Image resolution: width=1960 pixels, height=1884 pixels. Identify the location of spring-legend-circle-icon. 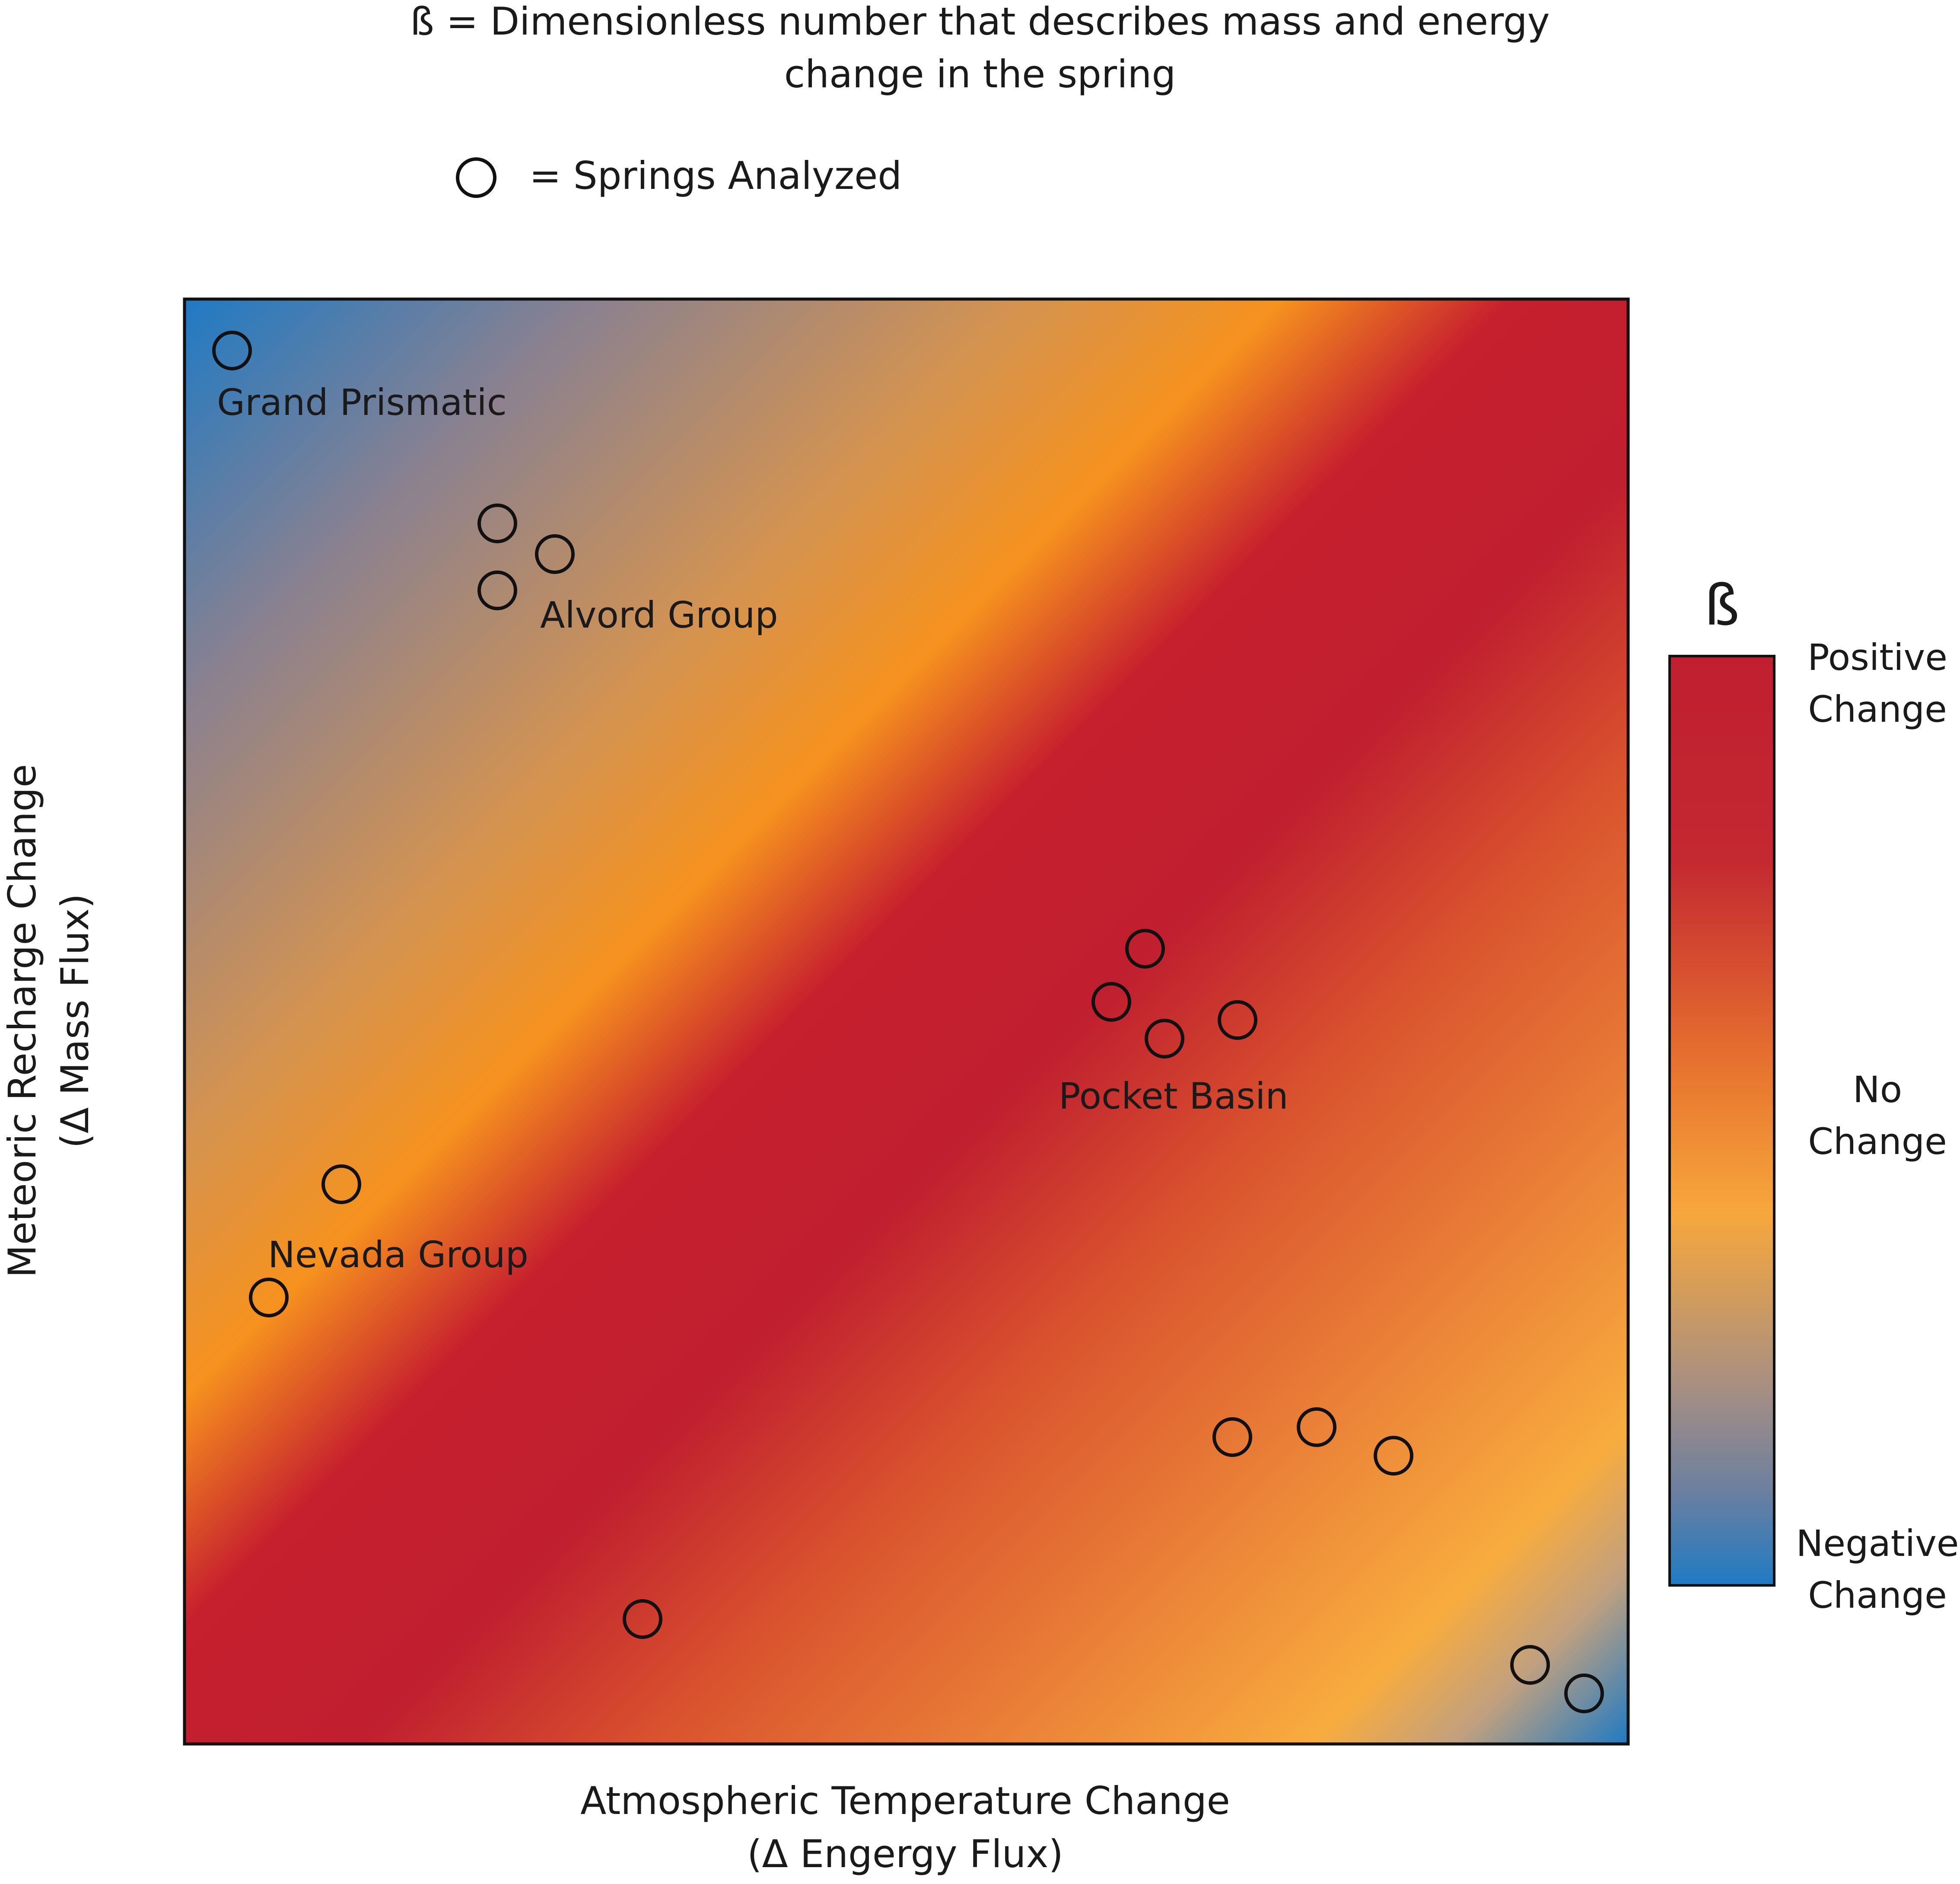
(476, 177).